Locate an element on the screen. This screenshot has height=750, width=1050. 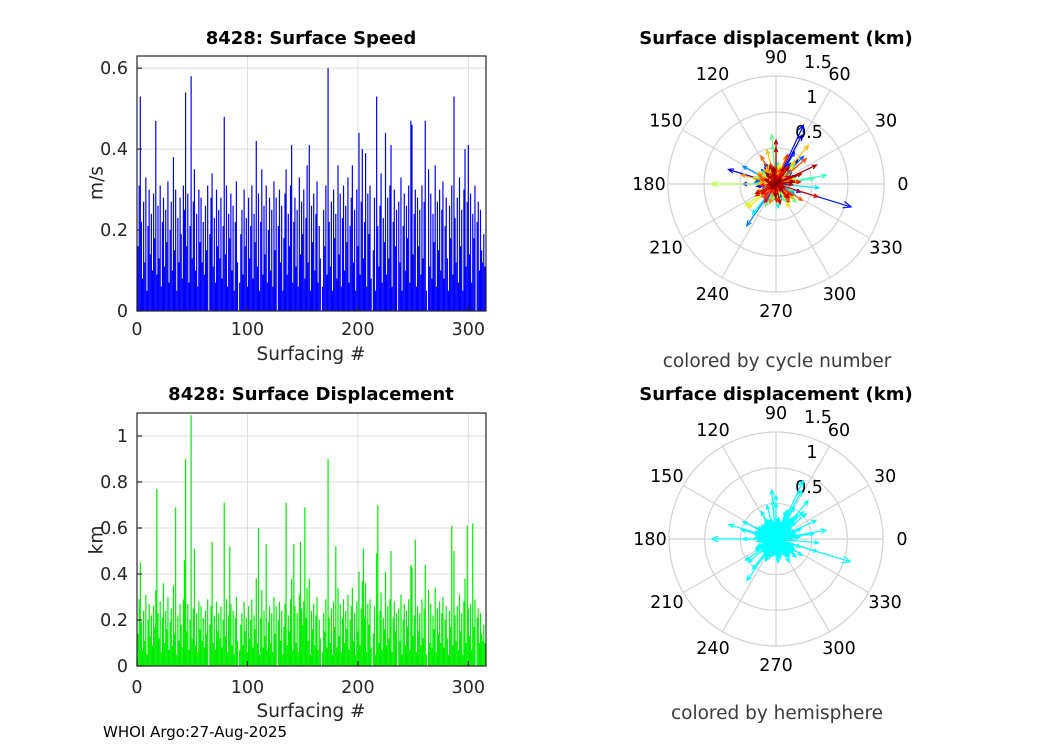
speed-chart-title: 8428: Surface Speed is located at coordinates (311, 38).